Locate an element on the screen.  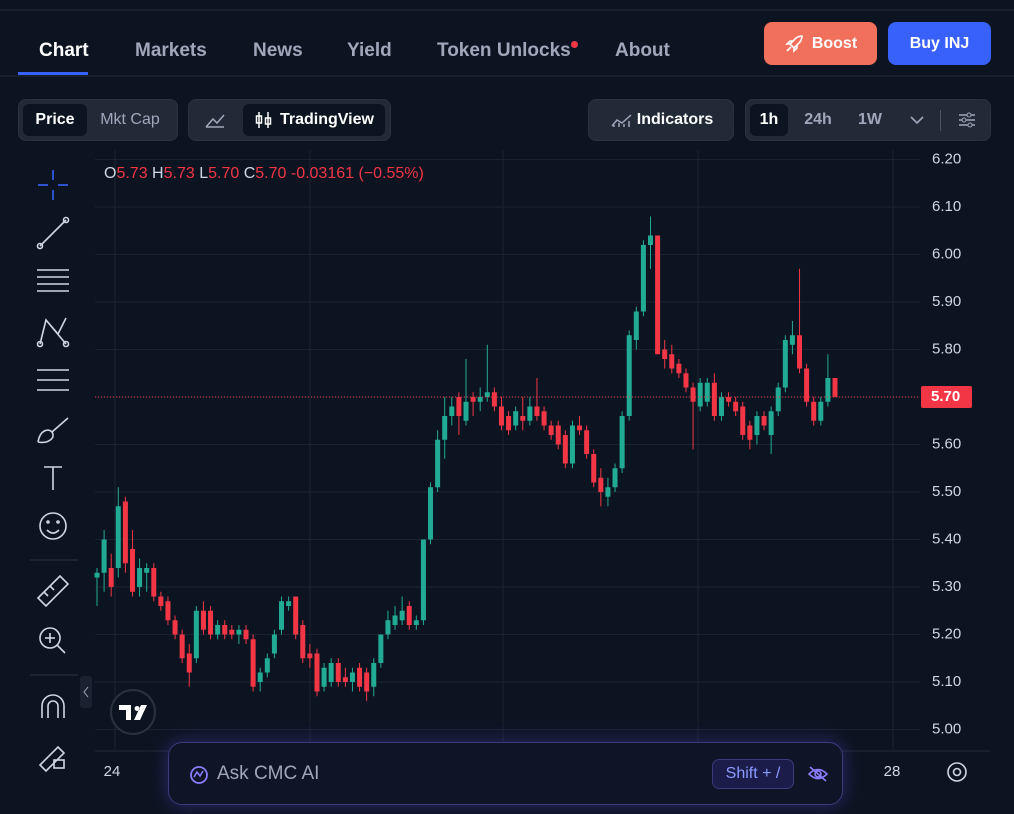
metric-option: Price is located at coordinates (55, 120).